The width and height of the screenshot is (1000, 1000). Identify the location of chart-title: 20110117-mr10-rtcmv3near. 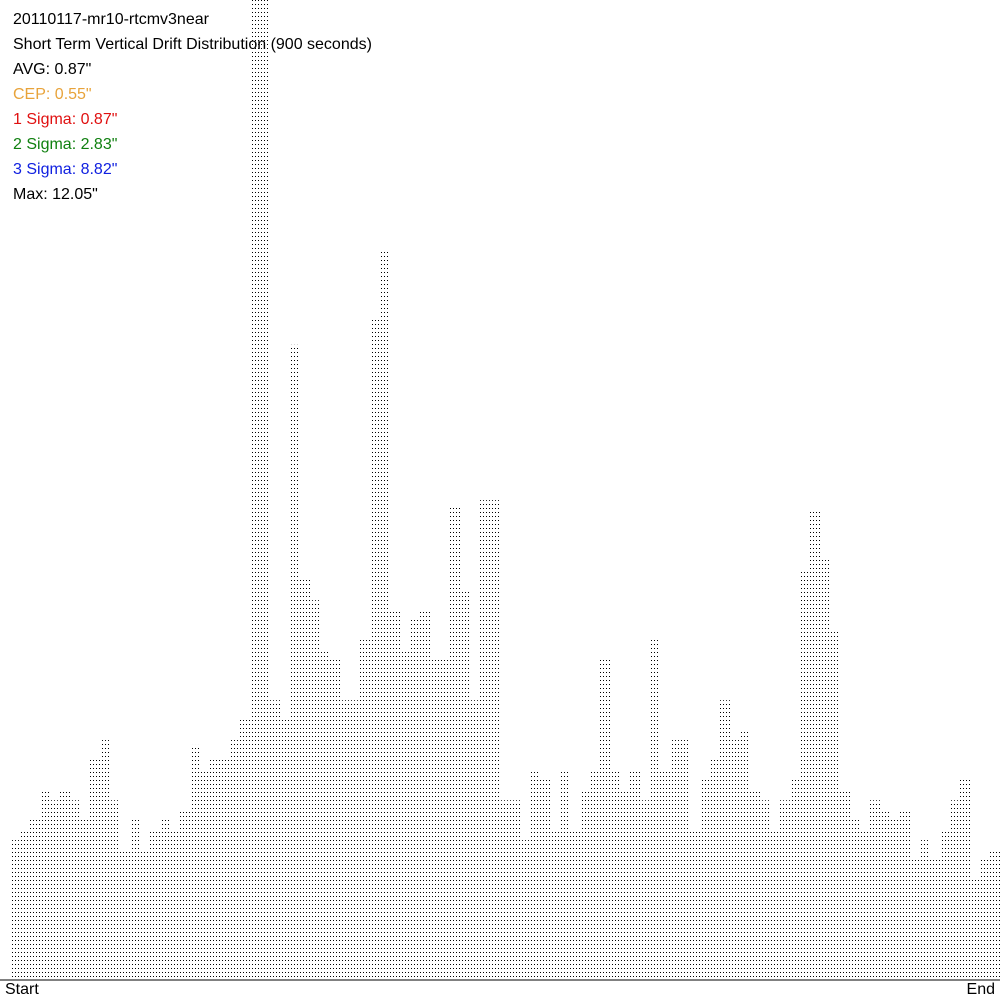
(111, 19).